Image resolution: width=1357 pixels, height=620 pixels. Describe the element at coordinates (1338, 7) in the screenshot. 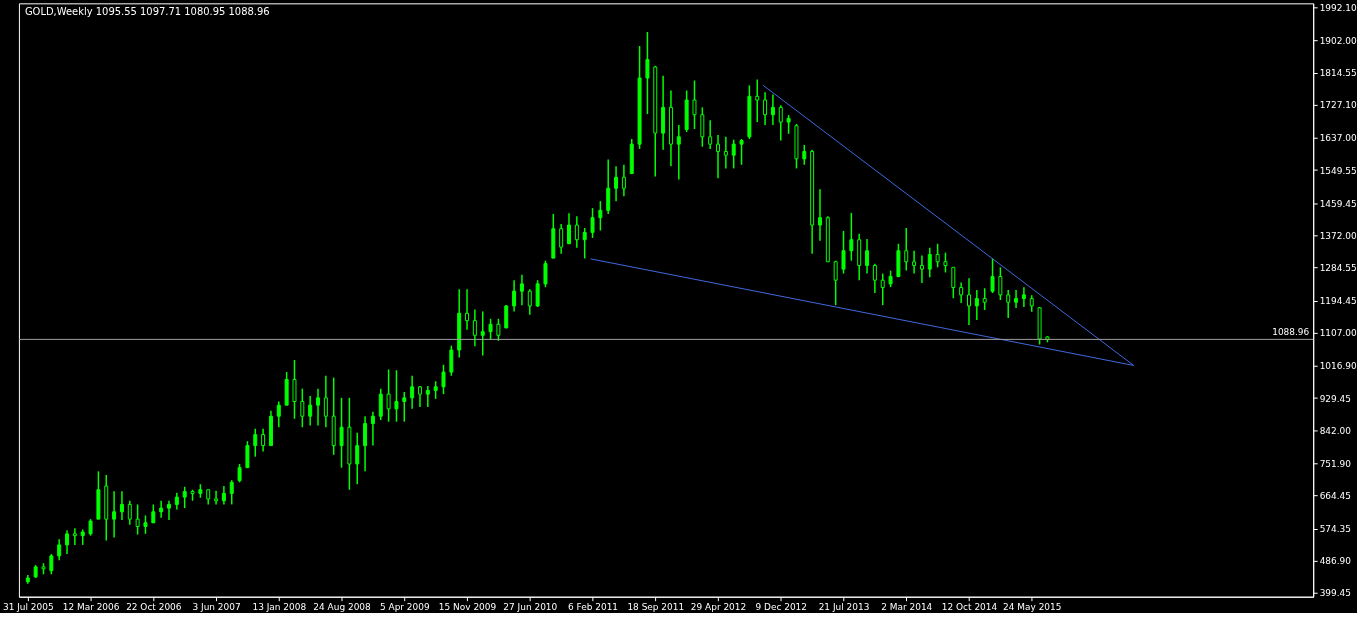

I see `y-tick-label: 1992.10` at that location.